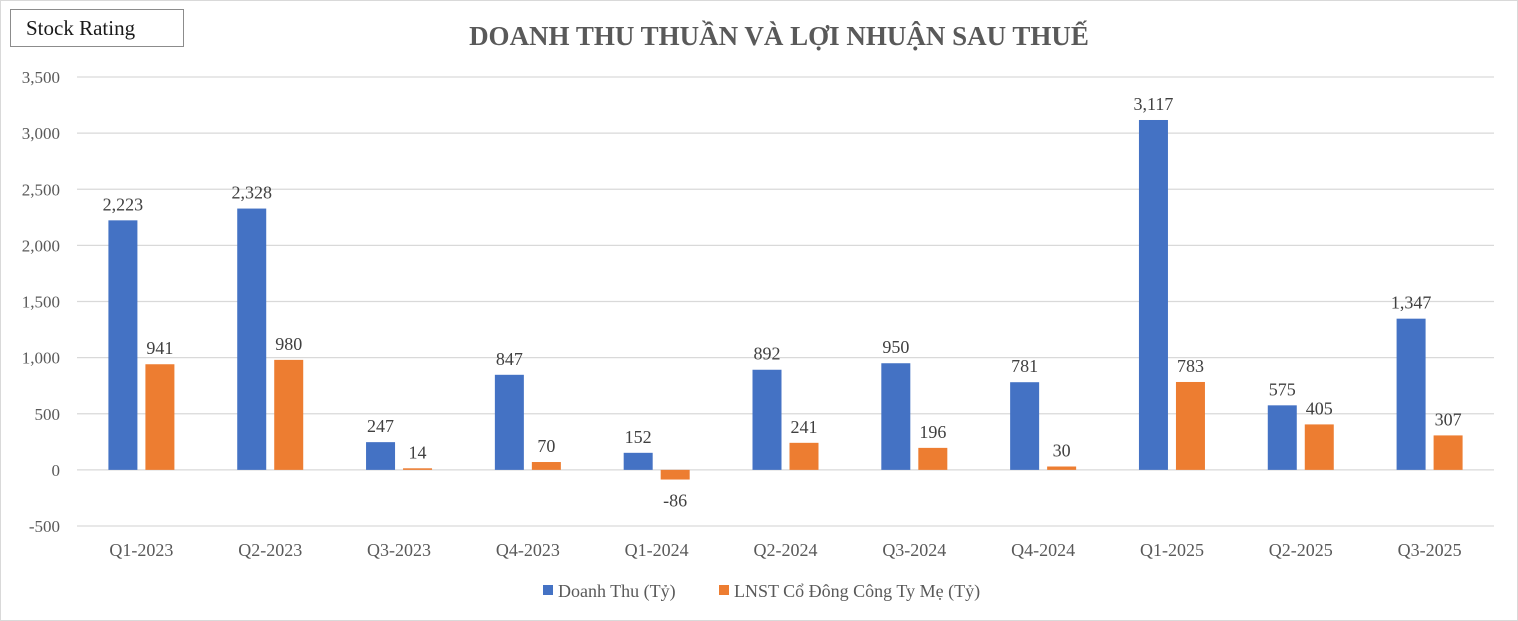 This screenshot has height=621, width=1518. I want to click on y-tick-label: 1,500, so click(41, 302).